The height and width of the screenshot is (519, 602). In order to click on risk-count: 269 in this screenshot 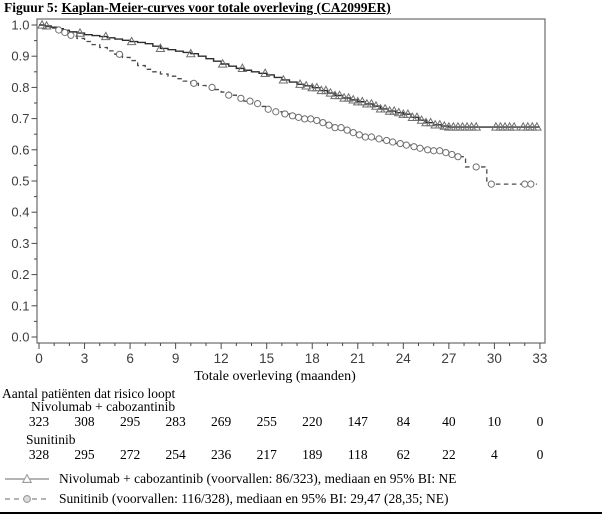, I will do `click(221, 421)`.